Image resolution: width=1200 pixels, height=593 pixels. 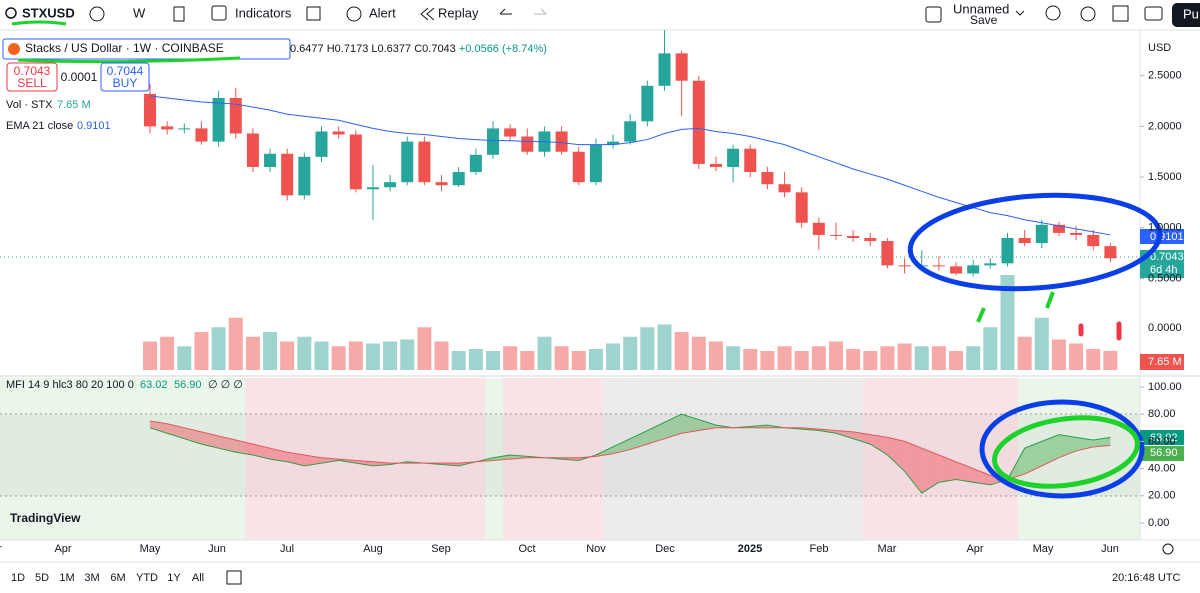 What do you see at coordinates (263, 12) in the screenshot?
I see `indicators-button: Indicators` at bounding box center [263, 12].